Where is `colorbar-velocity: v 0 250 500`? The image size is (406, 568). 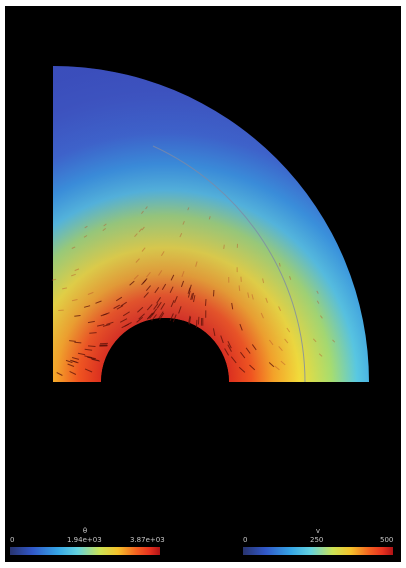
colorbar-velocity: v 0 250 500 is located at coordinates (318, 545).